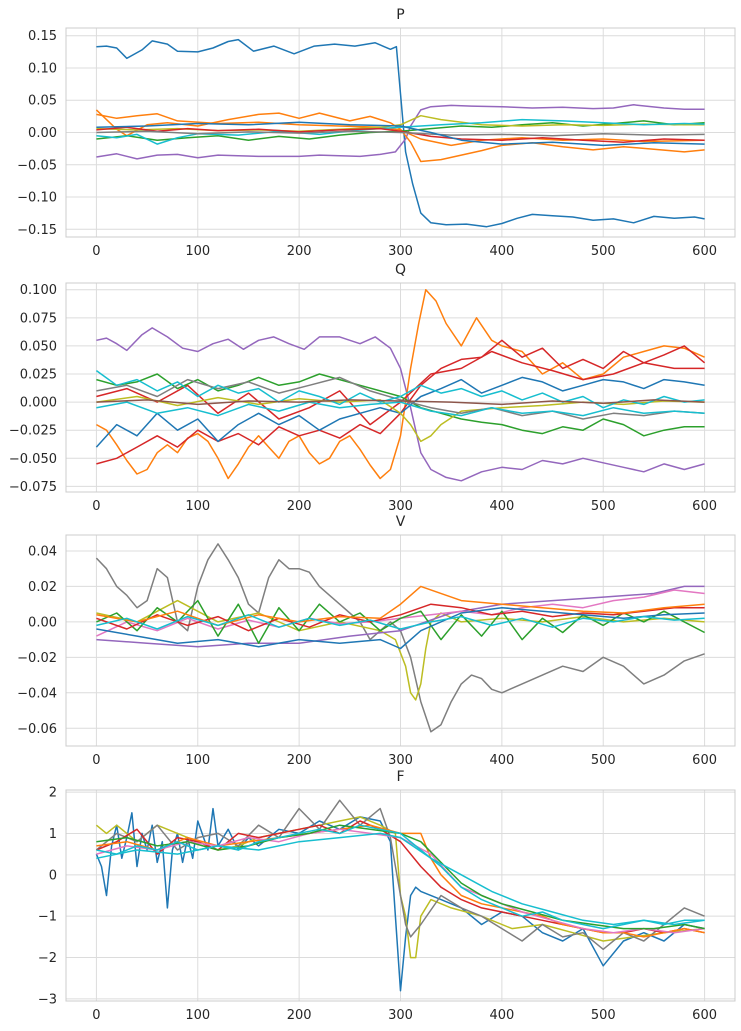 Image resolution: width=741 pixels, height=1031 pixels. I want to click on y-tick-label: 2, so click(53, 793).